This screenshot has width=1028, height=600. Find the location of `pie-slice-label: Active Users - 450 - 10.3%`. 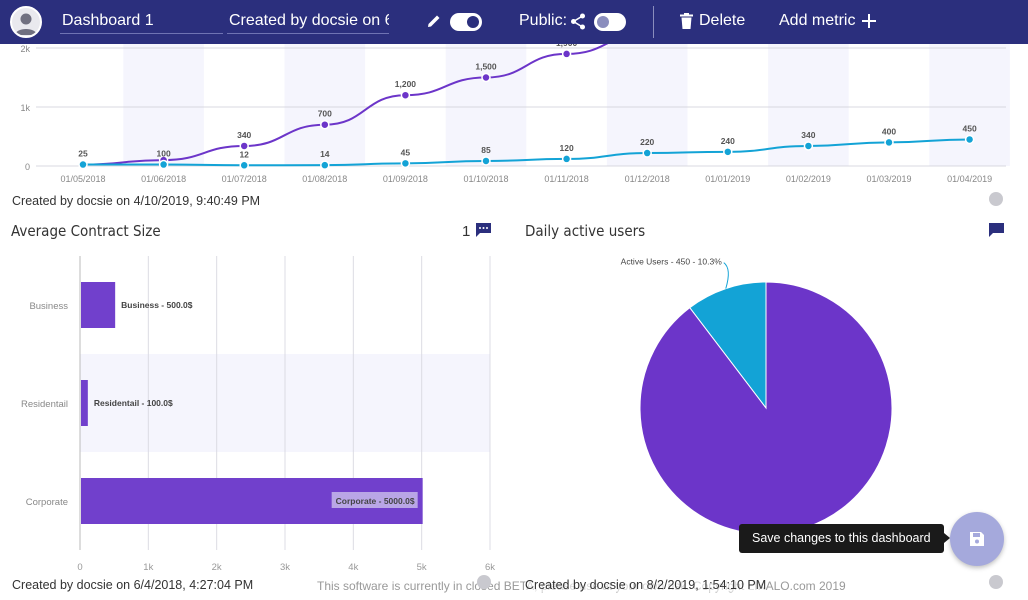

pie-slice-label: Active Users - 450 - 10.3% is located at coordinates (672, 262).